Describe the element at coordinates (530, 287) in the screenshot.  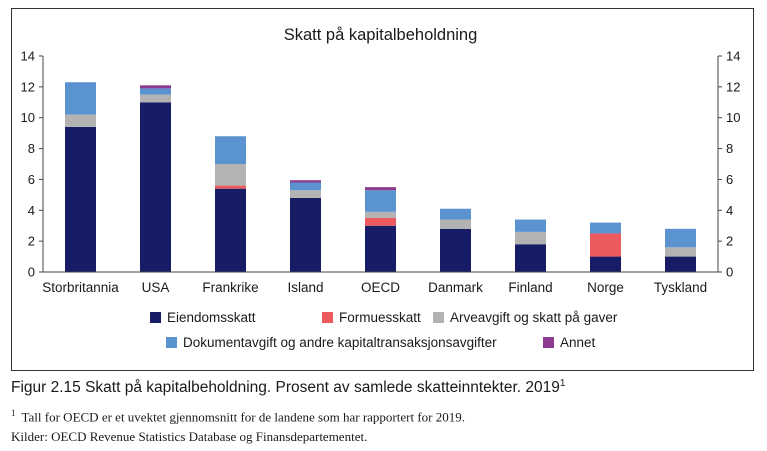
I see `x-category-label: Finland` at that location.